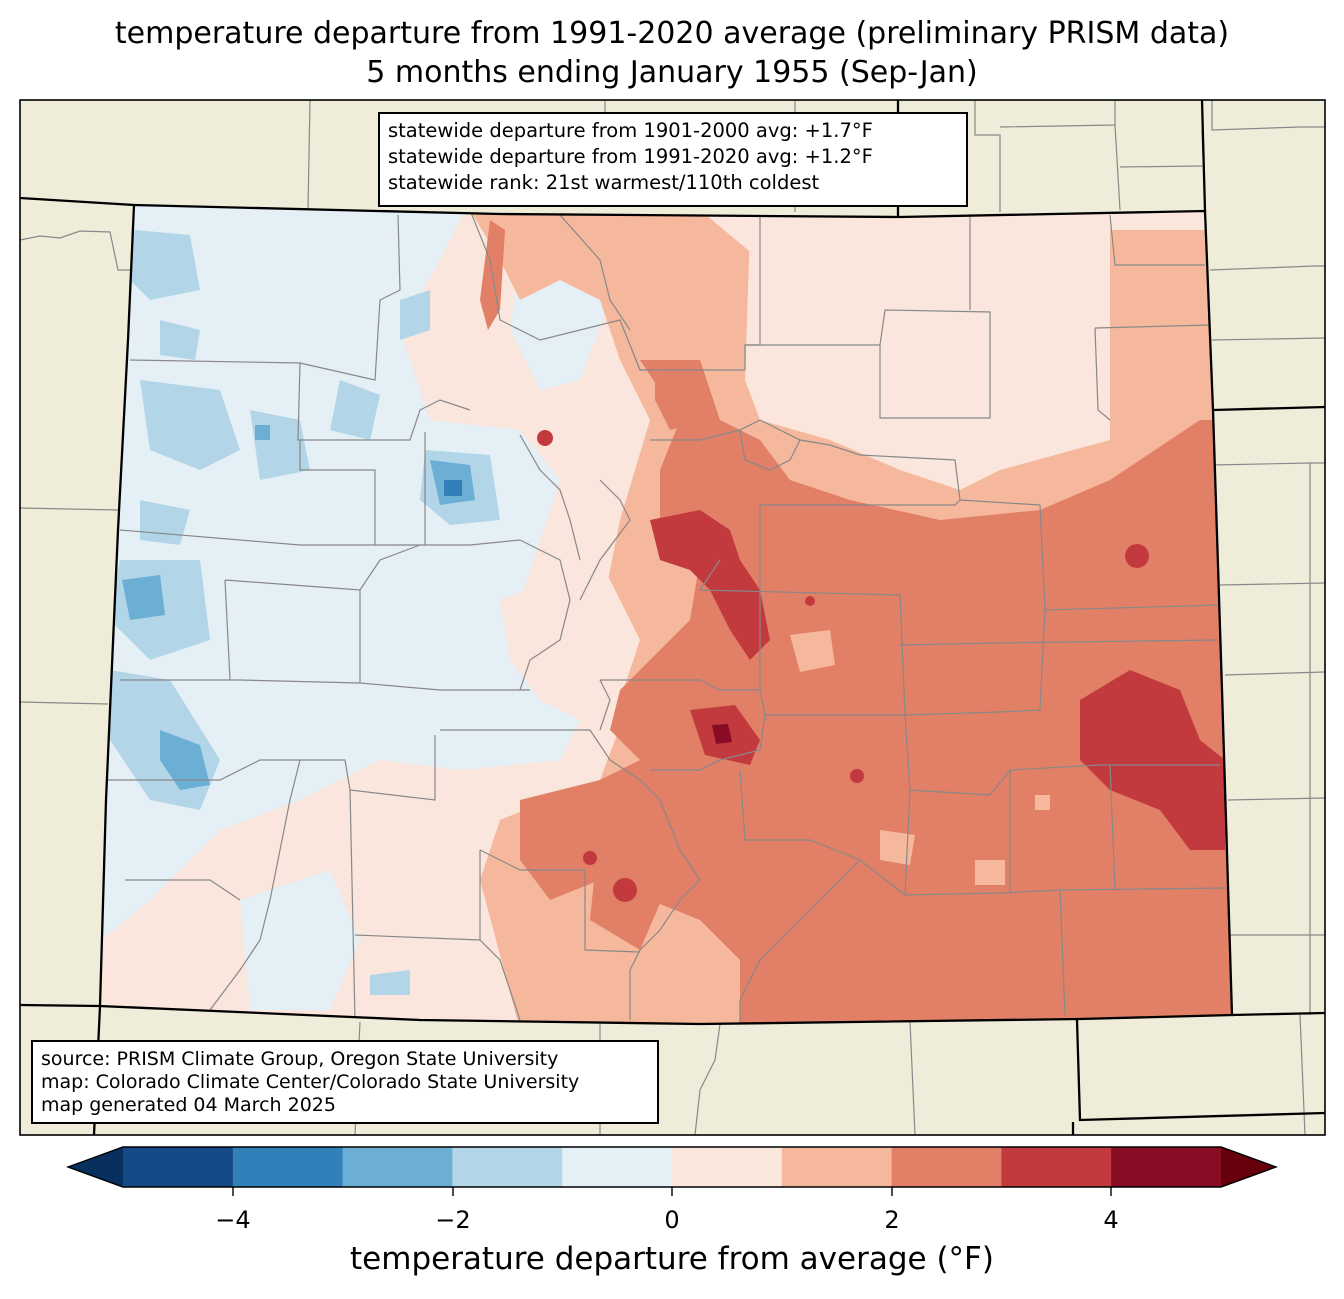 Image resolution: width=1344 pixels, height=1299 pixels. I want to click on colorbar-tick-label: 2, so click(892, 1220).